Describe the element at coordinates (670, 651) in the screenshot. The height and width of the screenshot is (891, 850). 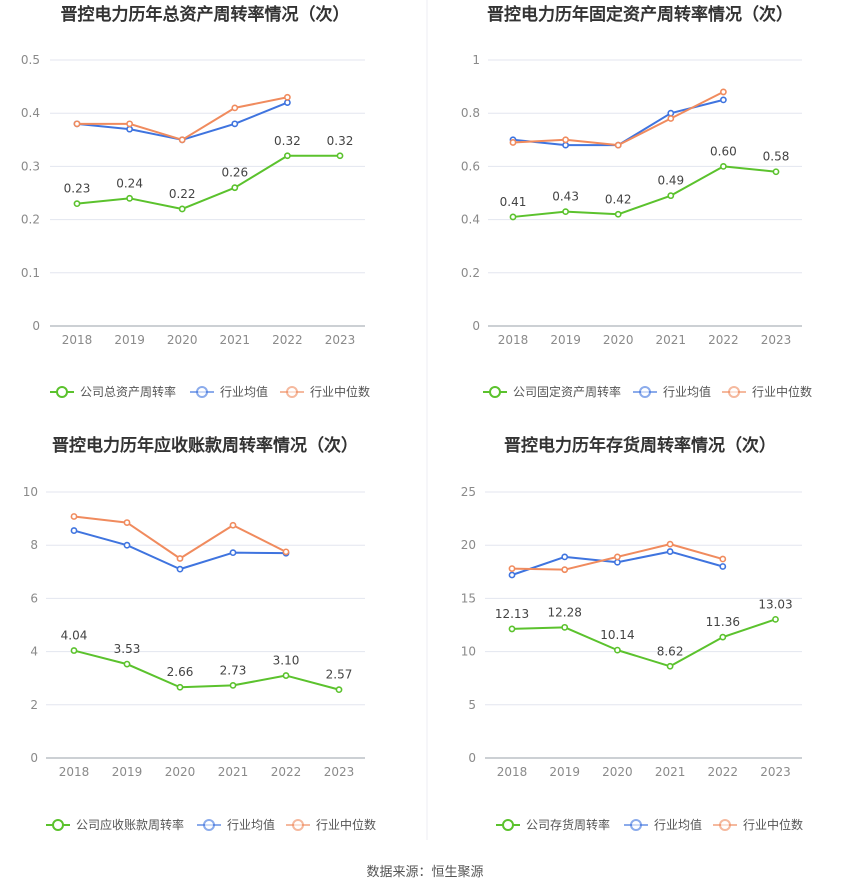
I see `data-label: 8.62` at that location.